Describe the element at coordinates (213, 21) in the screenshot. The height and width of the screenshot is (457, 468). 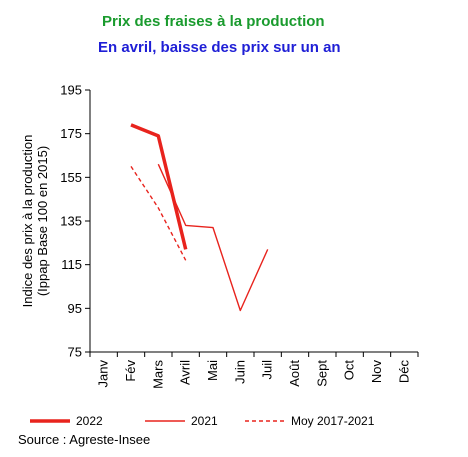
I see `chart-title: Prix des fraises à la production` at that location.